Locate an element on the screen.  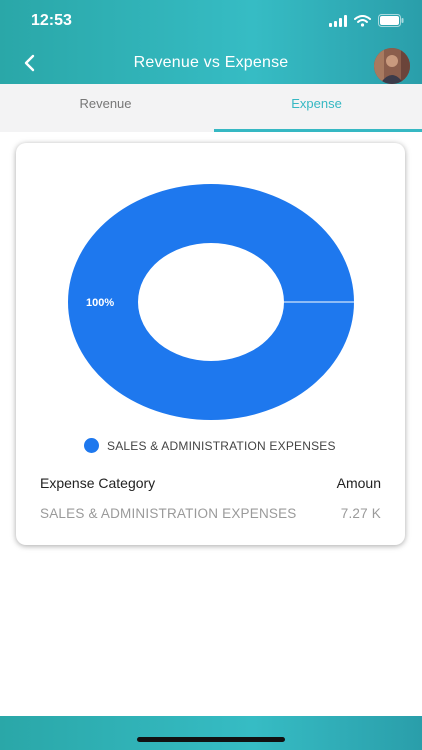
chart-legend: SALES & ADMINISTRATION EXPENSES is located at coordinates (210, 445).